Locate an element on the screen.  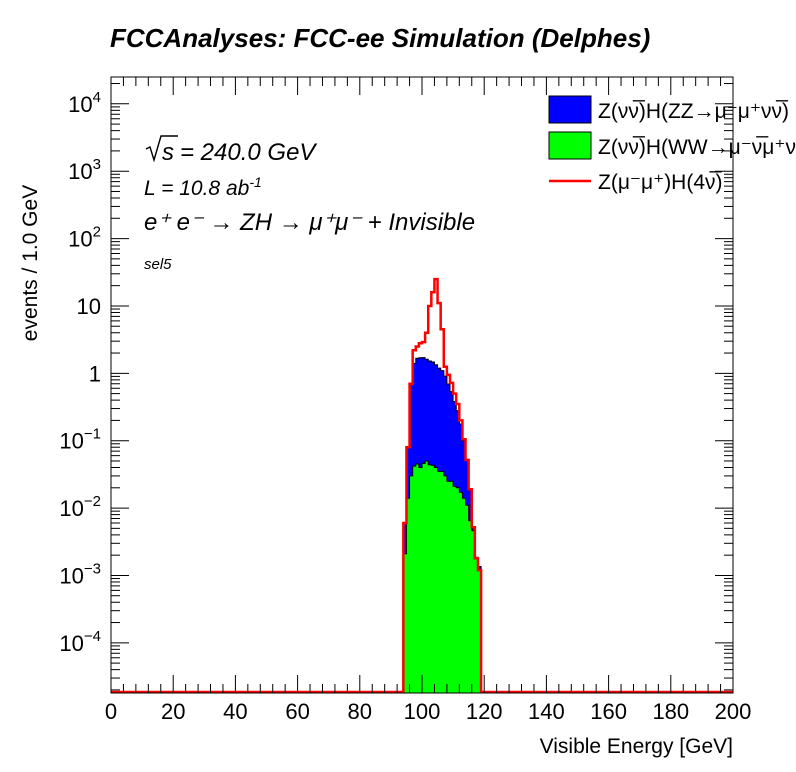
y-tick-label: 10 is located at coordinates (89, 306).